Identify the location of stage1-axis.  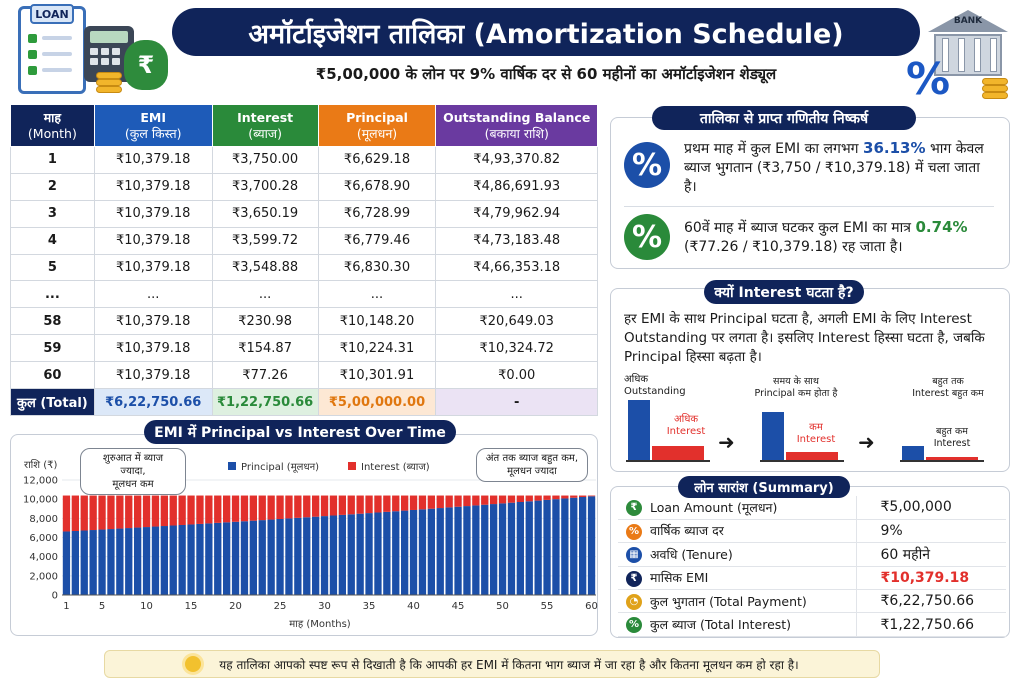
(668, 461).